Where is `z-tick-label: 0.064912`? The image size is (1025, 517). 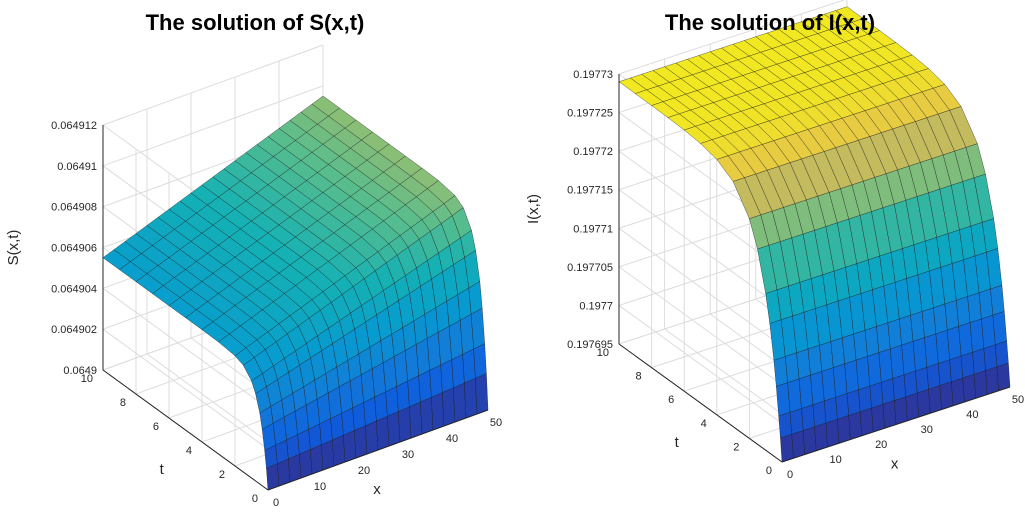 z-tick-label: 0.064912 is located at coordinates (74, 126).